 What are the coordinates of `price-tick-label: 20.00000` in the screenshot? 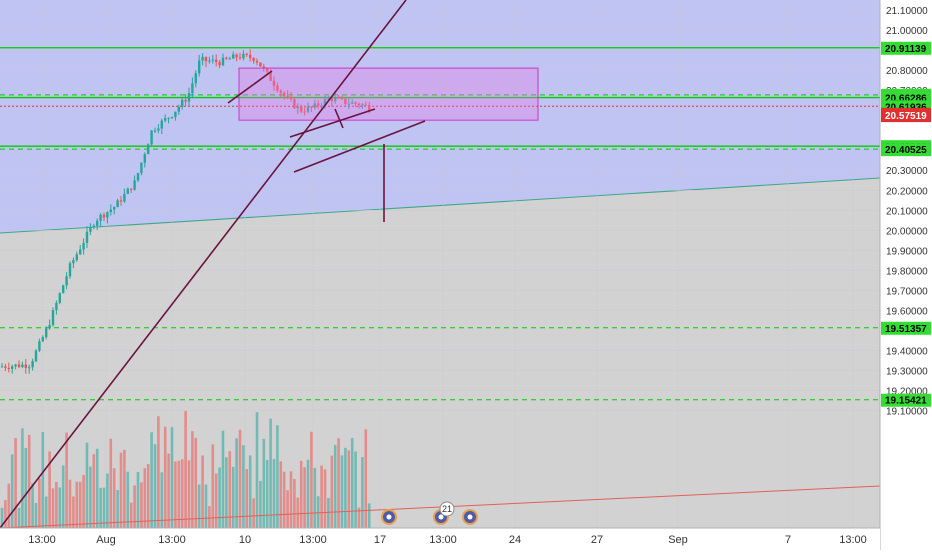 It's located at (907, 231).